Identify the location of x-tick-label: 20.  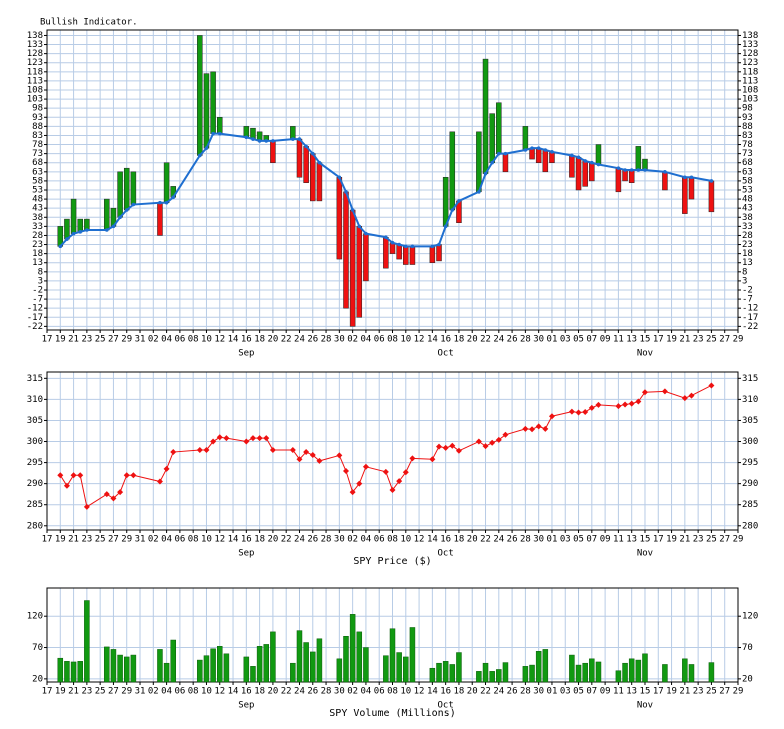
(272, 692).